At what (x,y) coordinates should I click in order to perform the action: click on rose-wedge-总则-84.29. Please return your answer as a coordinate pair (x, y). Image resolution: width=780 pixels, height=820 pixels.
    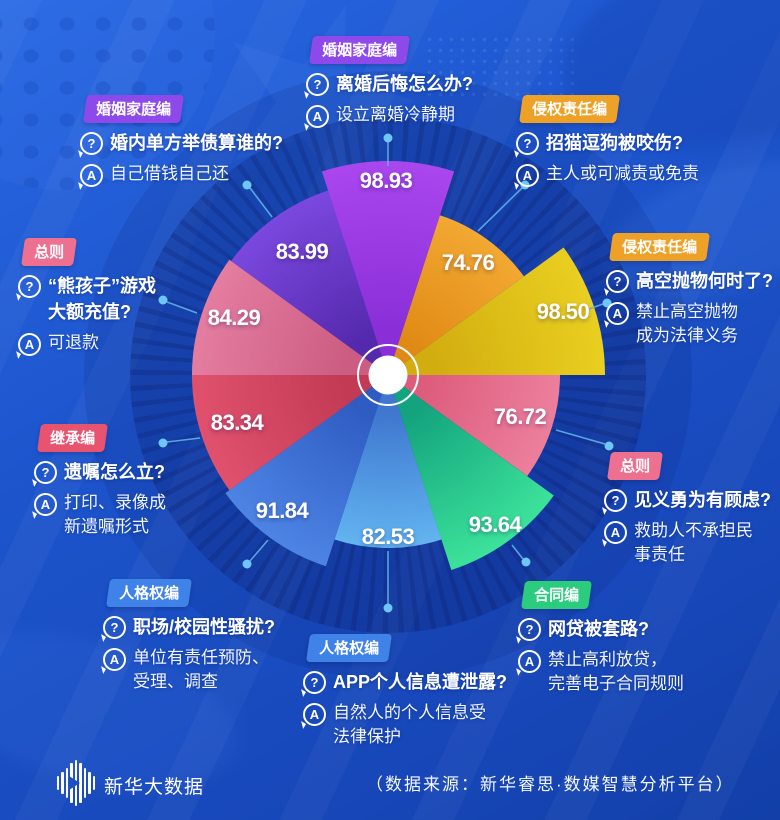
    Looking at the image, I should click on (290, 317).